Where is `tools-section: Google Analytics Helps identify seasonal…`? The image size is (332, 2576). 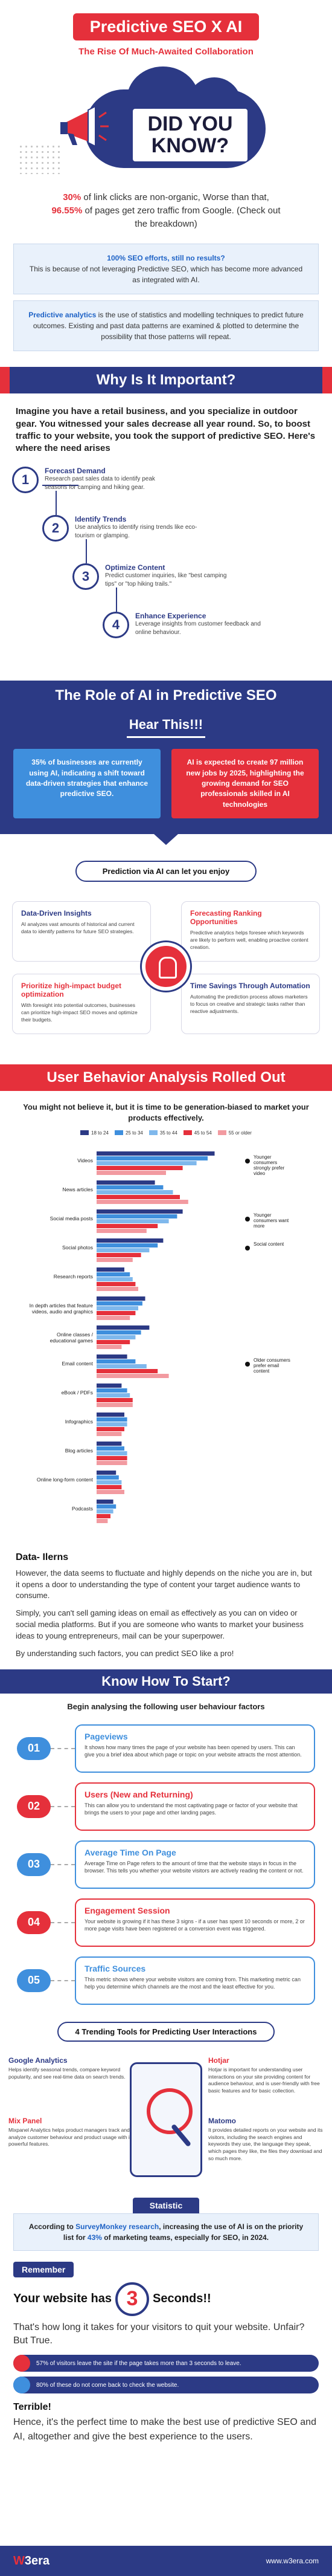
tools-section: Google Analytics Helps identify seasonal… is located at coordinates (166, 2119).